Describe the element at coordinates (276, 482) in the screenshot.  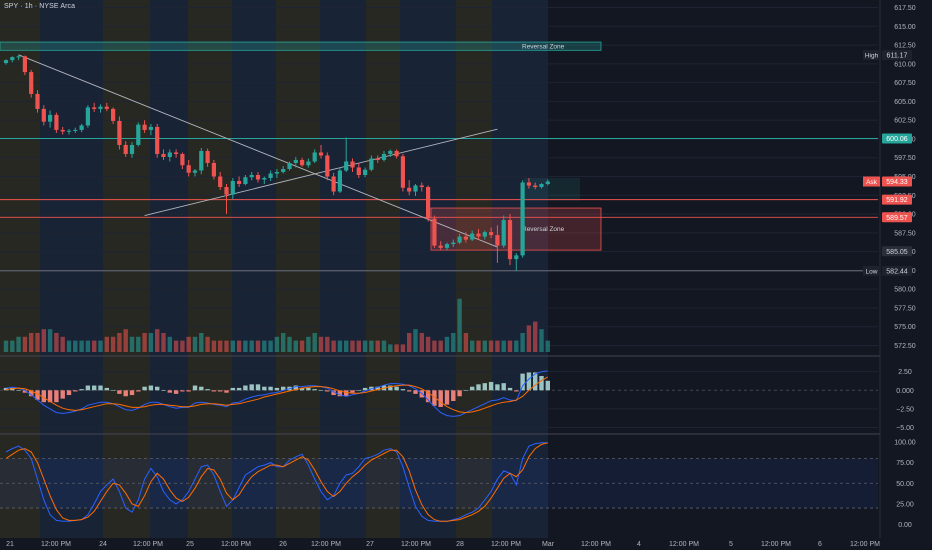
I see `stoch-d-line` at that location.